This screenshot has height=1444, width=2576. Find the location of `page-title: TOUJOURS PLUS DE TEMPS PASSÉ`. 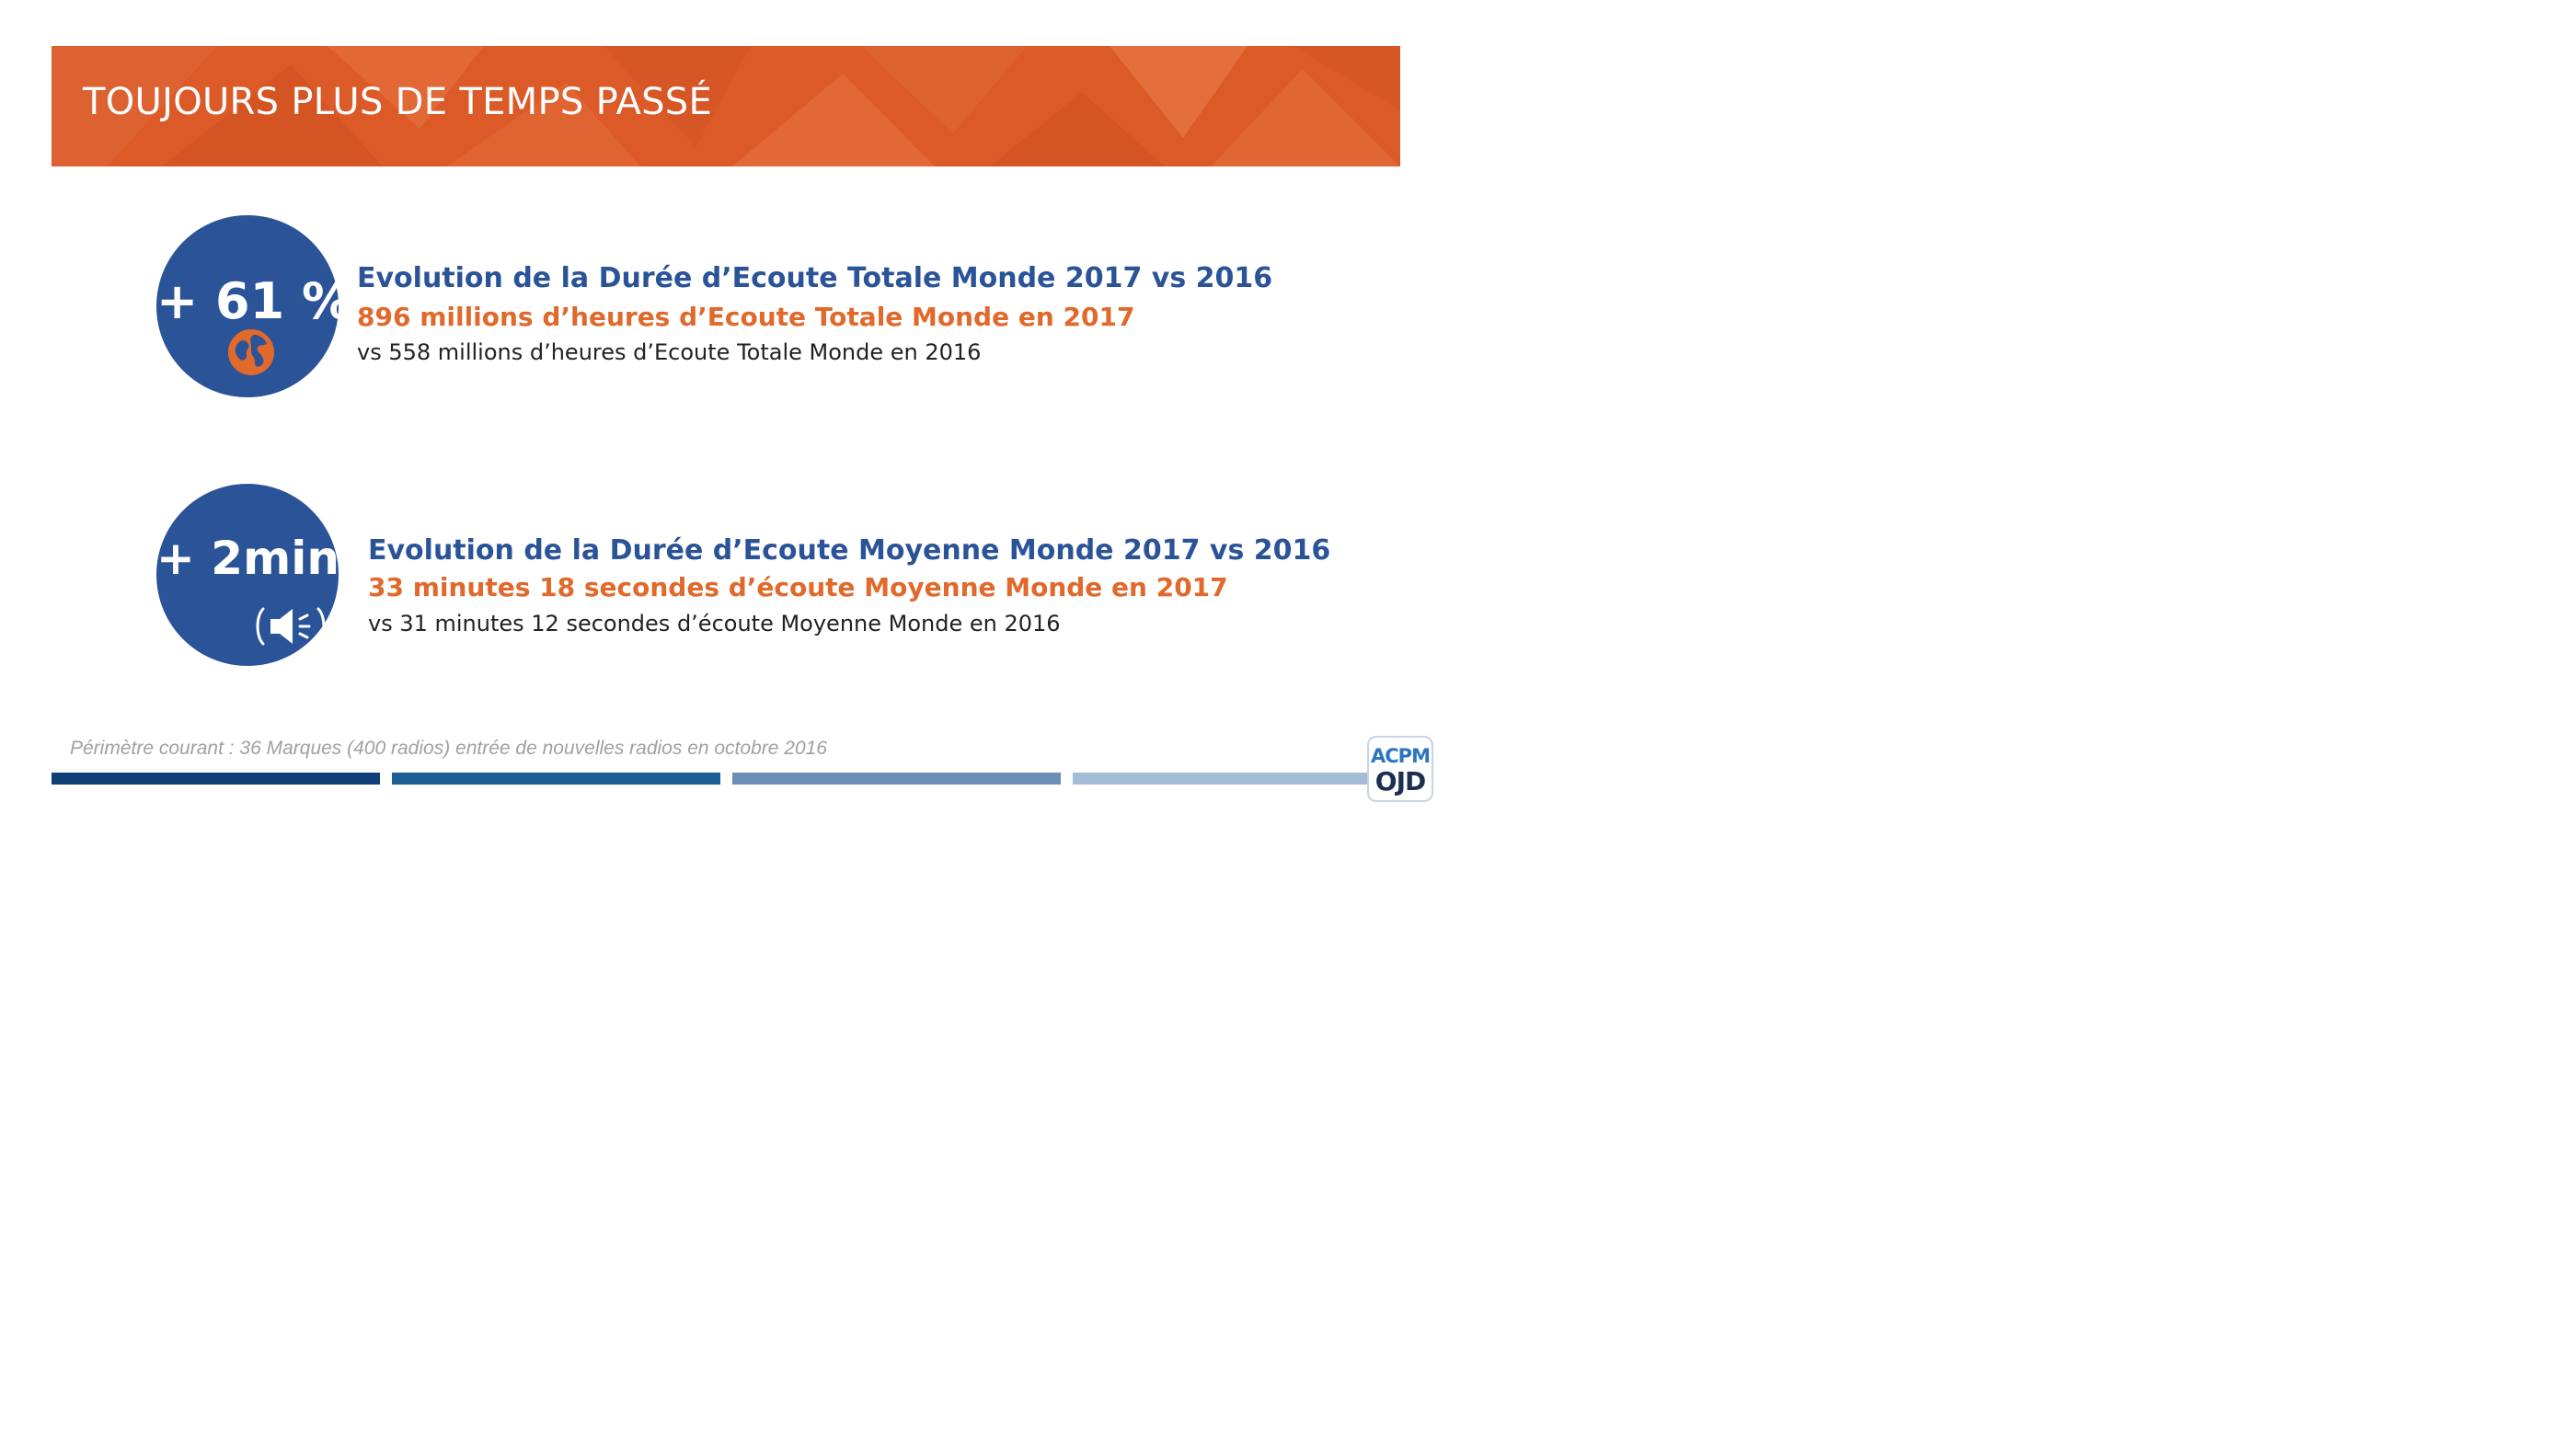

page-title: TOUJOURS PLUS DE TEMPS PASSÉ is located at coordinates (398, 102).